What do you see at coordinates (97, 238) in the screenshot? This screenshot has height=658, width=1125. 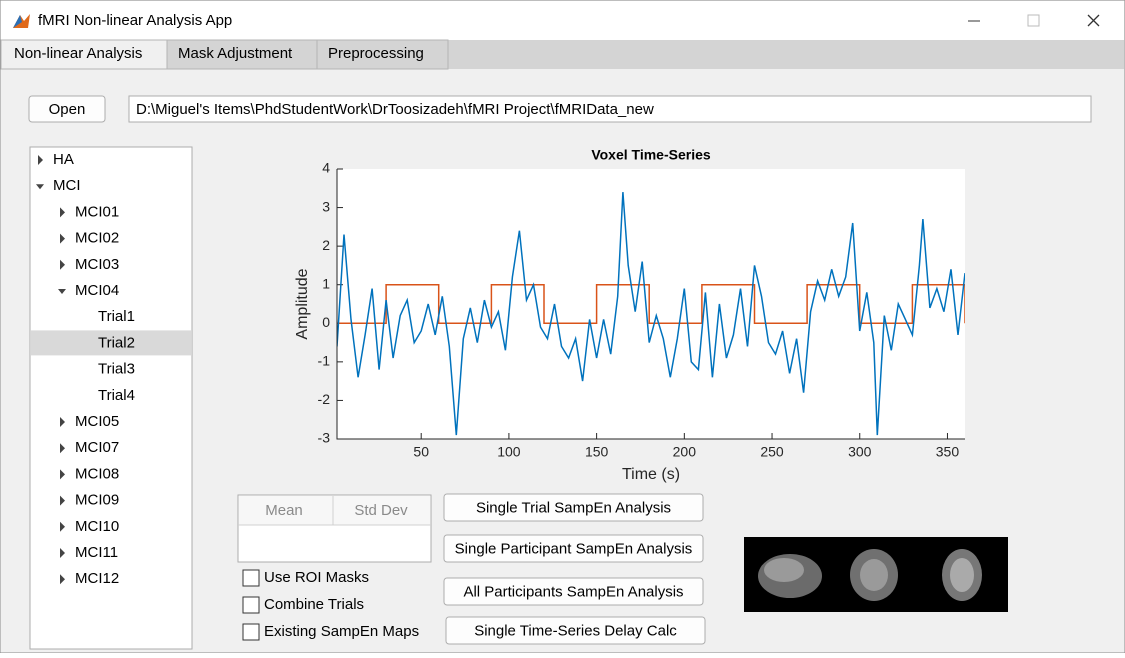 I see `tree-node: MCI02` at bounding box center [97, 238].